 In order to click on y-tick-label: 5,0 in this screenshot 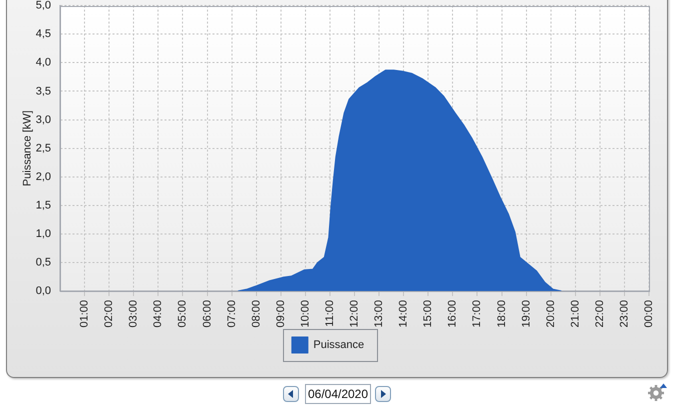, I will do `click(43, 6)`.